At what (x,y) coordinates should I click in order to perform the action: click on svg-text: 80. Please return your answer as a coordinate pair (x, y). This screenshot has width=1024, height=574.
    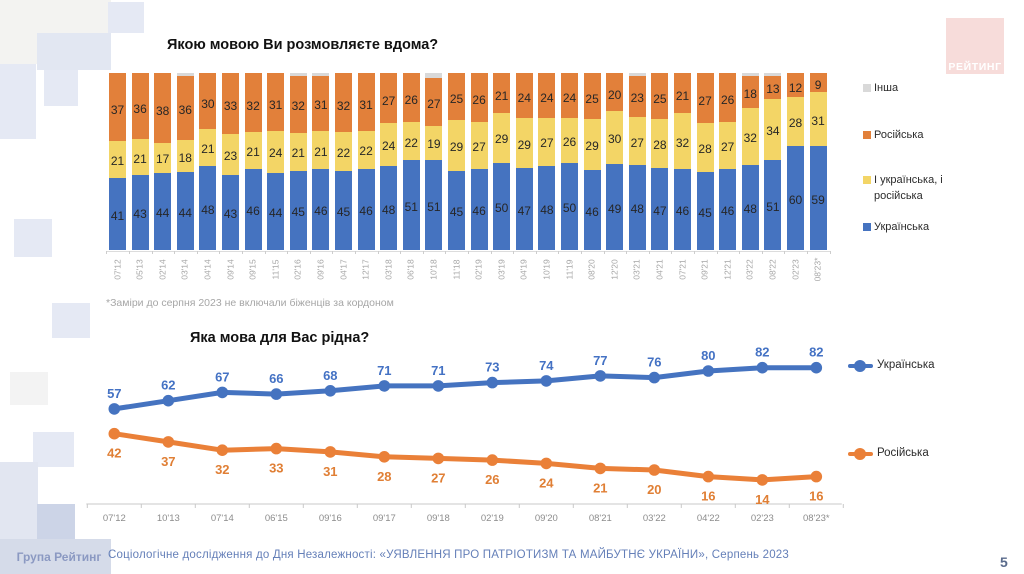
    Looking at the image, I should click on (708, 355).